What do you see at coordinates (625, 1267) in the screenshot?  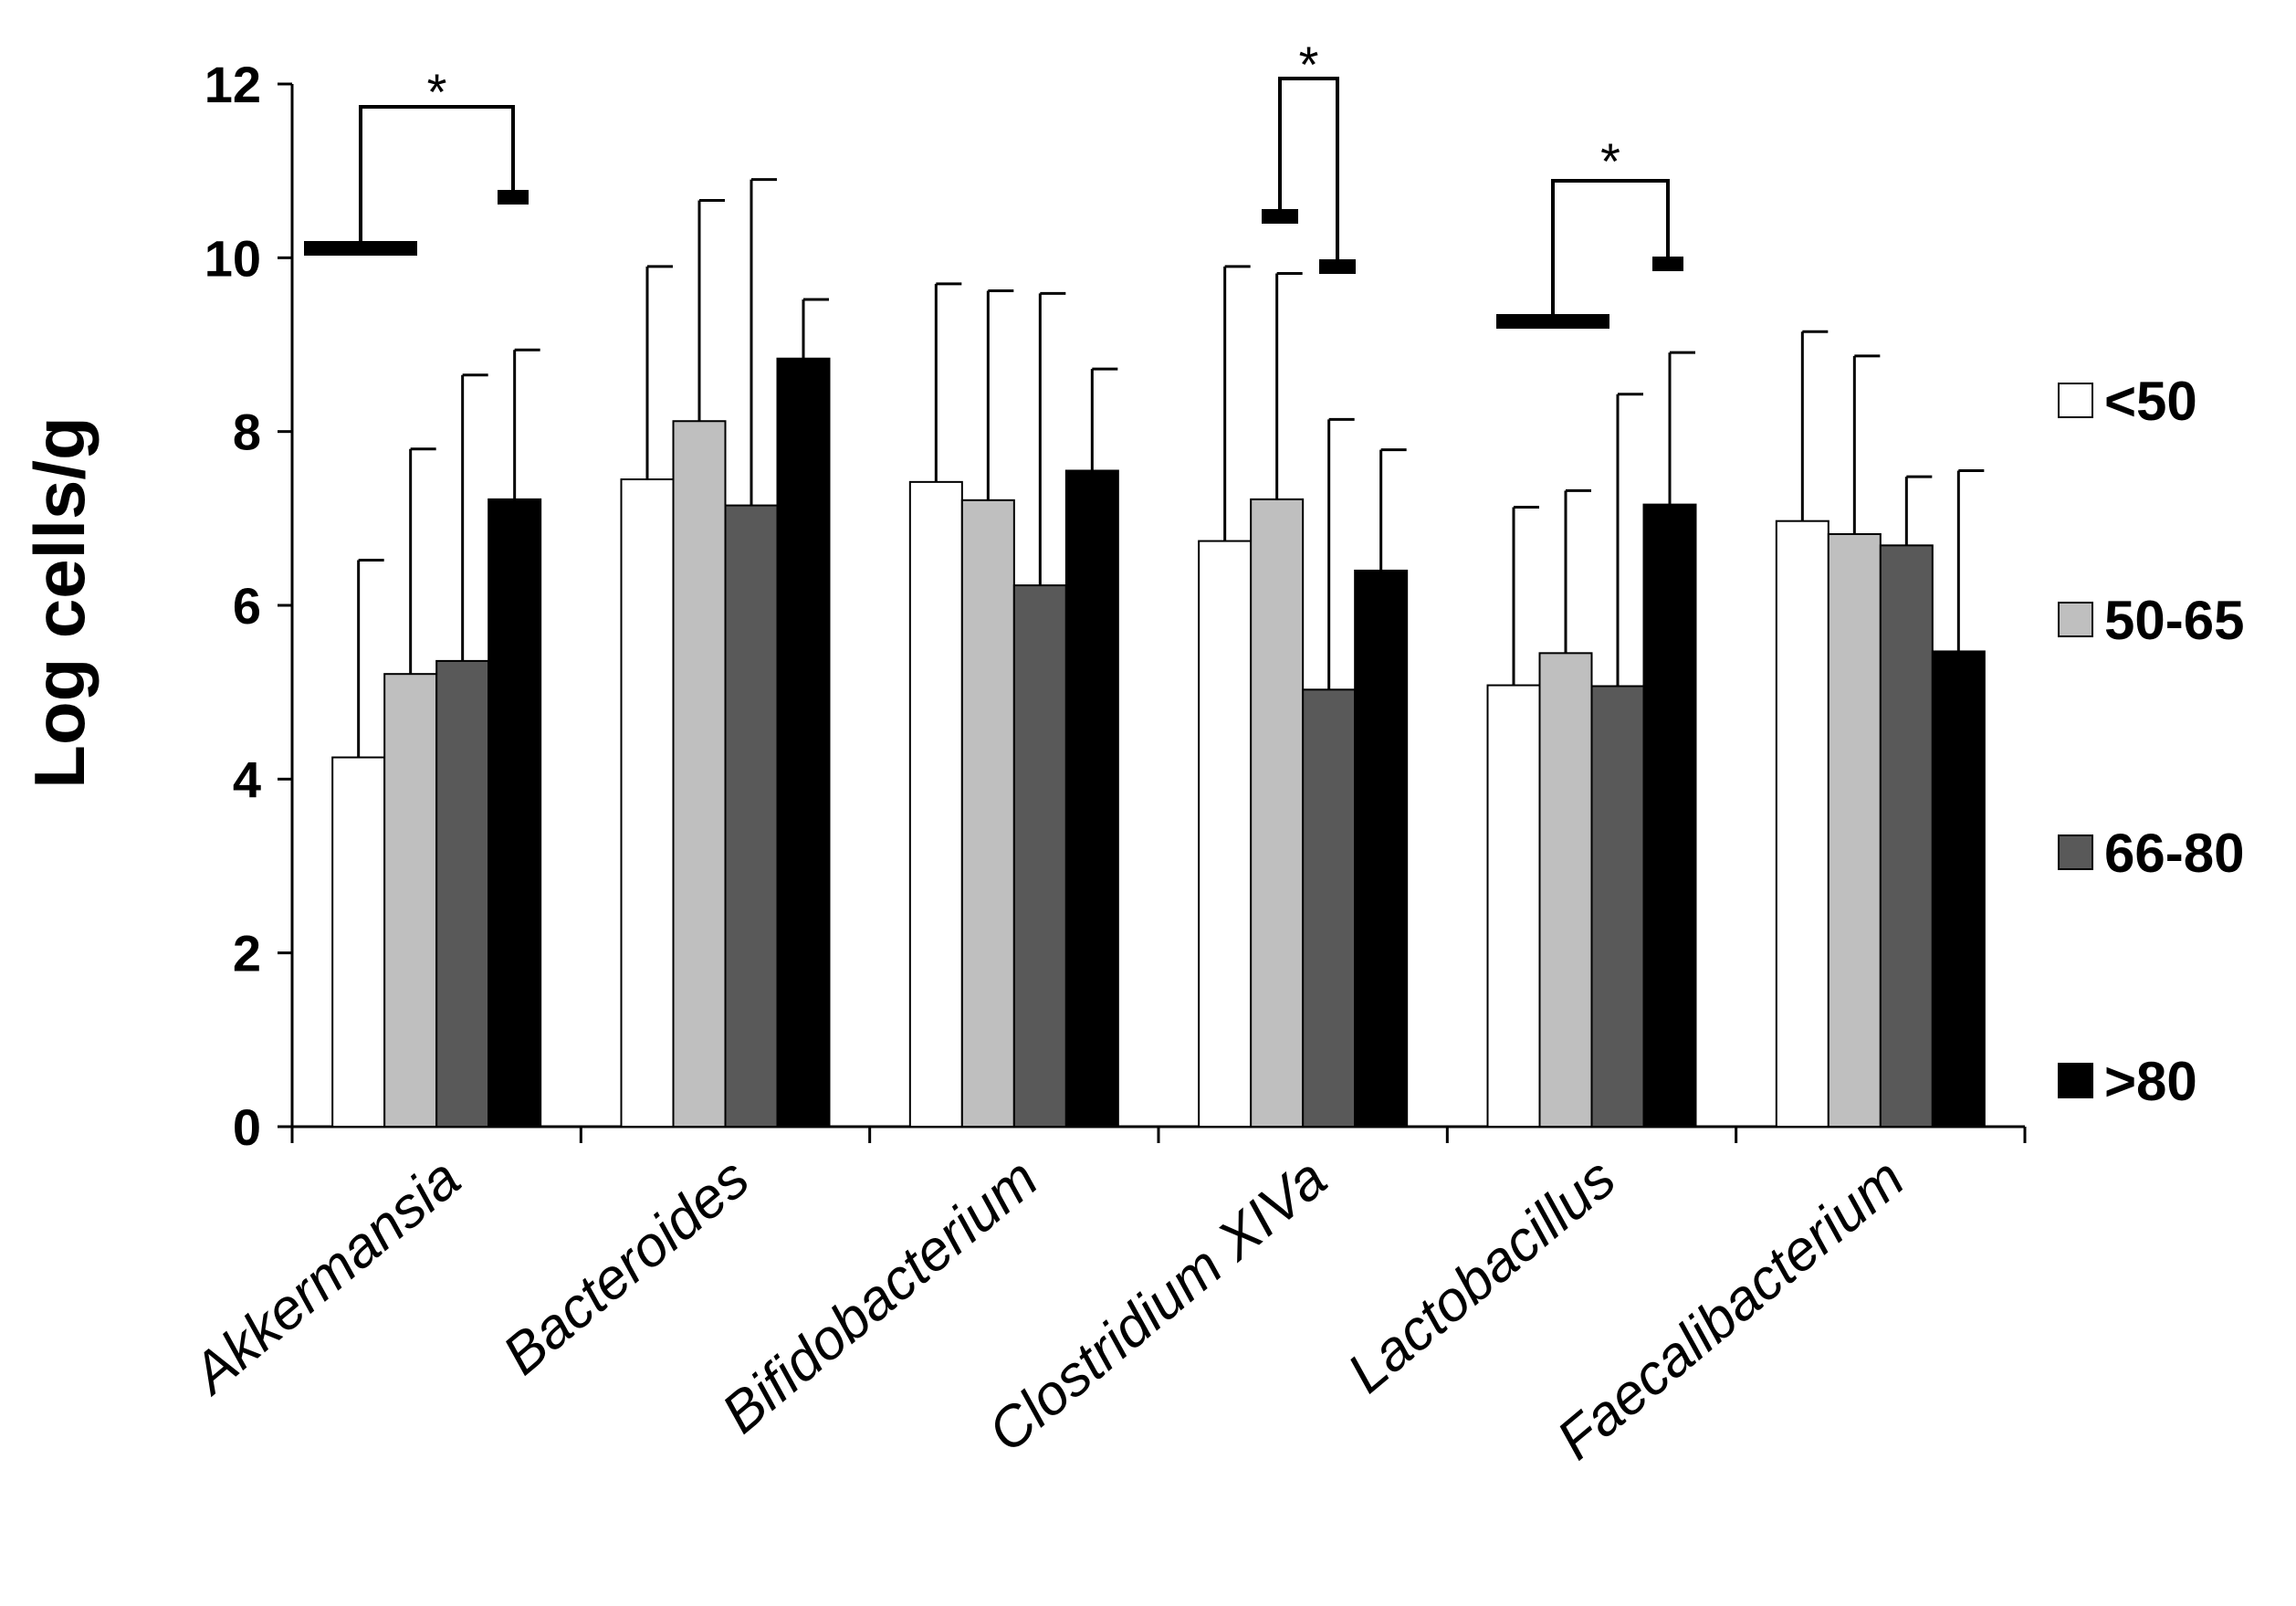 I see `x-category-label: Bacteroides` at bounding box center [625, 1267].